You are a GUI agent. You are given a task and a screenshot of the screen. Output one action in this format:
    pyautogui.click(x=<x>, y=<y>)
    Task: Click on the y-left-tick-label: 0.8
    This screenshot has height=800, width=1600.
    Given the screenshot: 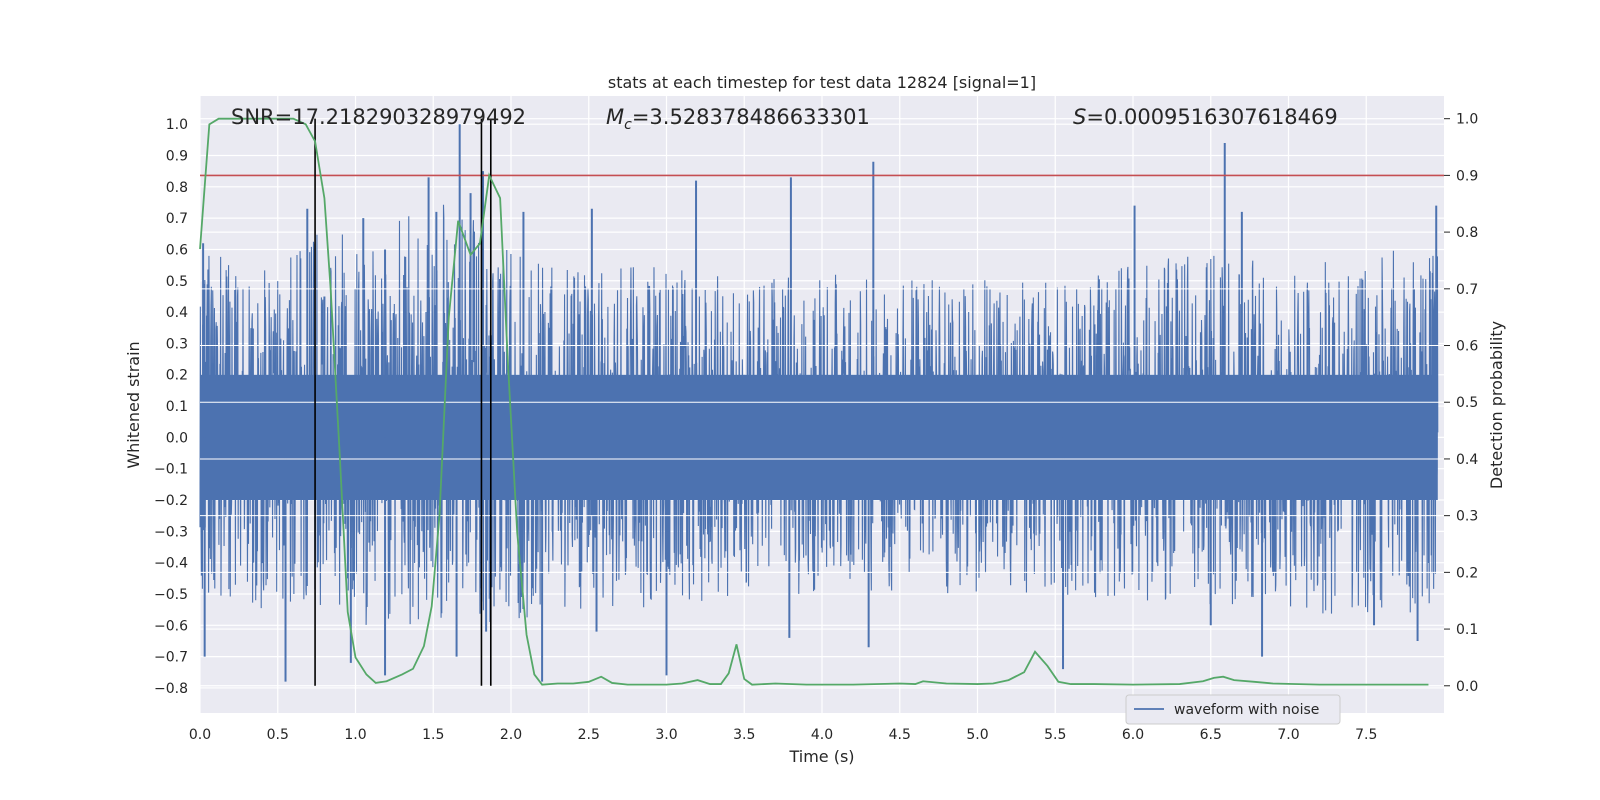 What is the action you would take?
    pyautogui.click(x=177, y=188)
    